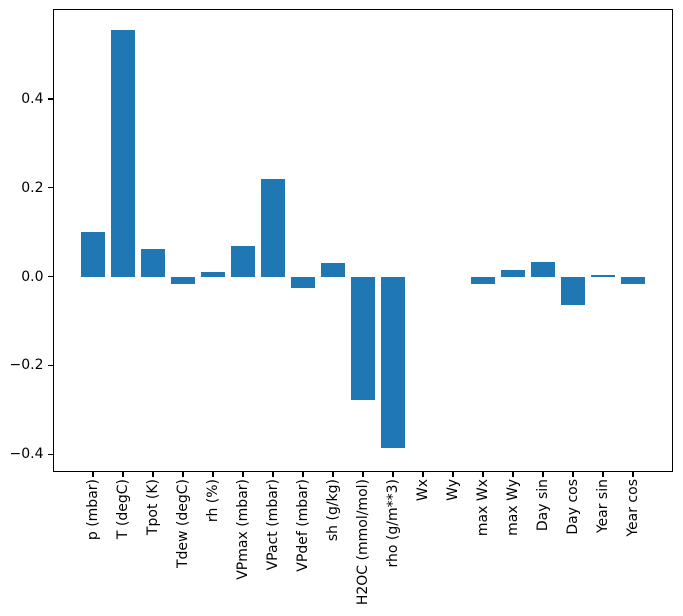 The image size is (683, 616). I want to click on x-tick-label: VPact (mbar), so click(273, 524).